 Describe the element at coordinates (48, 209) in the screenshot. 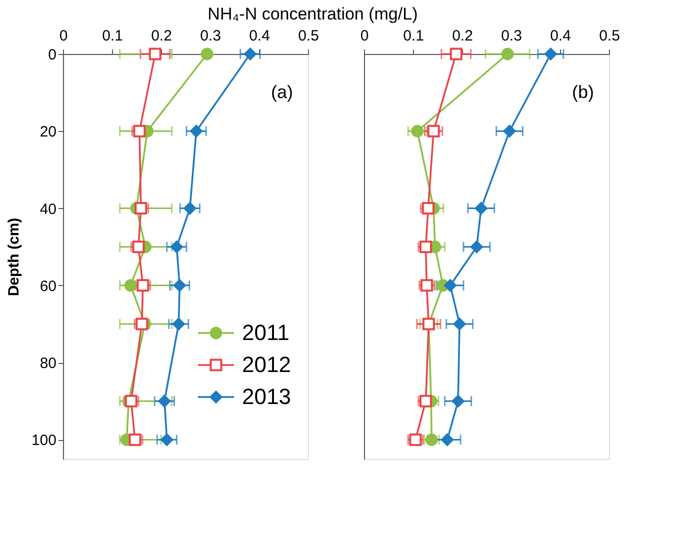

I see `y-tick-label: 40` at that location.